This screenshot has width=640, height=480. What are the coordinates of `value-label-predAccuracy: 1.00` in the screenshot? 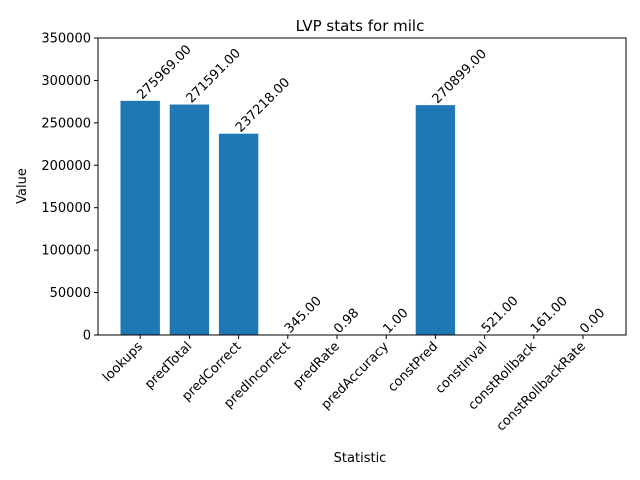 It's located at (395, 321).